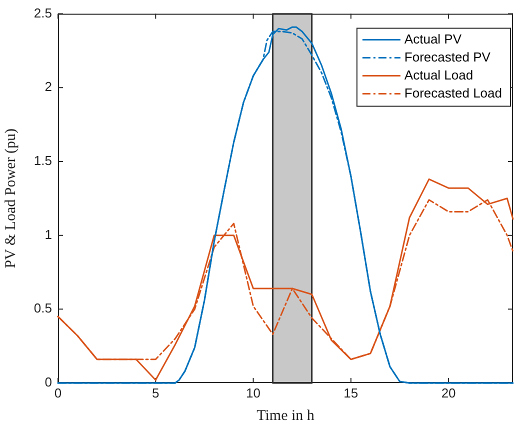 The image size is (514, 425). What do you see at coordinates (156, 392) in the screenshot?
I see `x-tick-label: 5` at bounding box center [156, 392].